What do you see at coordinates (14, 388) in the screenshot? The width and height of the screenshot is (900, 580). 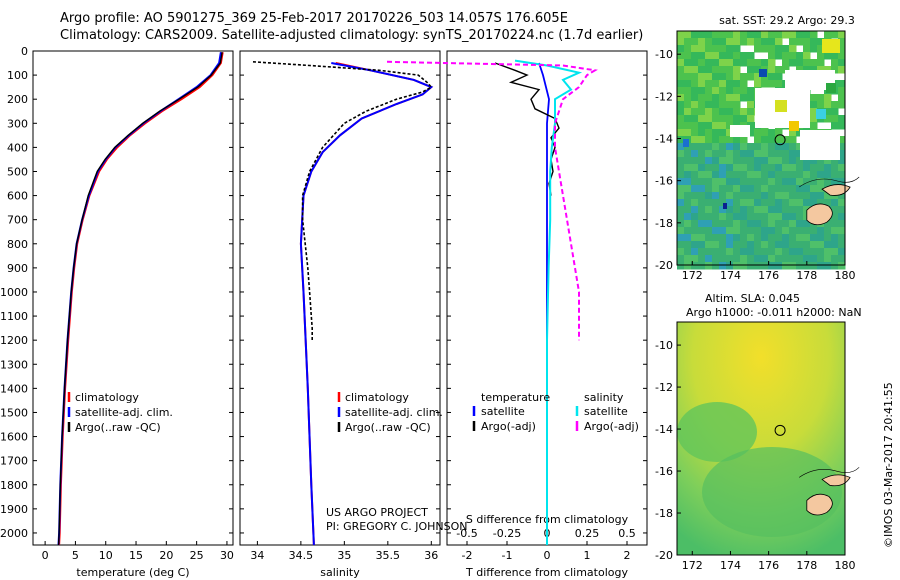 I see `depth-tick-label: 1400` at bounding box center [14, 388].